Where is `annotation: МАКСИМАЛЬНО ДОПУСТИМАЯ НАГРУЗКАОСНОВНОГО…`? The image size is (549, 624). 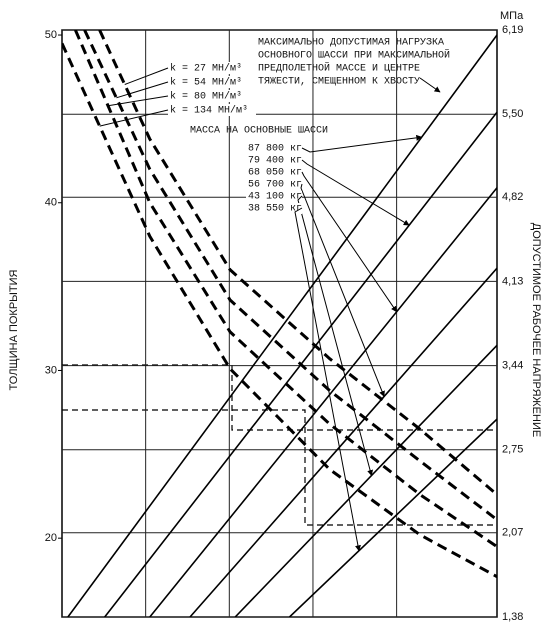 annotation: МАКСИМАЛЬНО ДОПУСТИМАЯ НАГРУЗКАОСНОВНОГО… is located at coordinates (354, 63).